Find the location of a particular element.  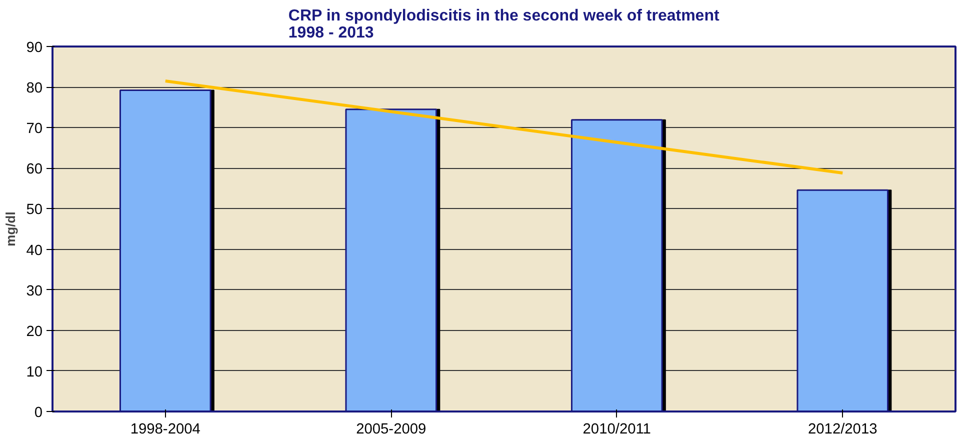

y-tick-label: 70 is located at coordinates (34, 129).